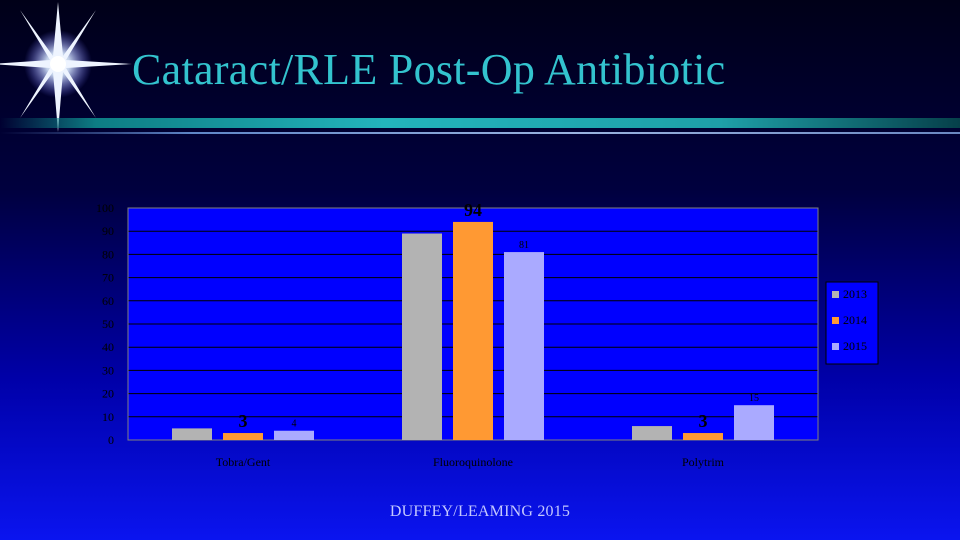 This screenshot has width=960, height=540. Describe the element at coordinates (108, 394) in the screenshot. I see `y-tick-label: 20` at that location.